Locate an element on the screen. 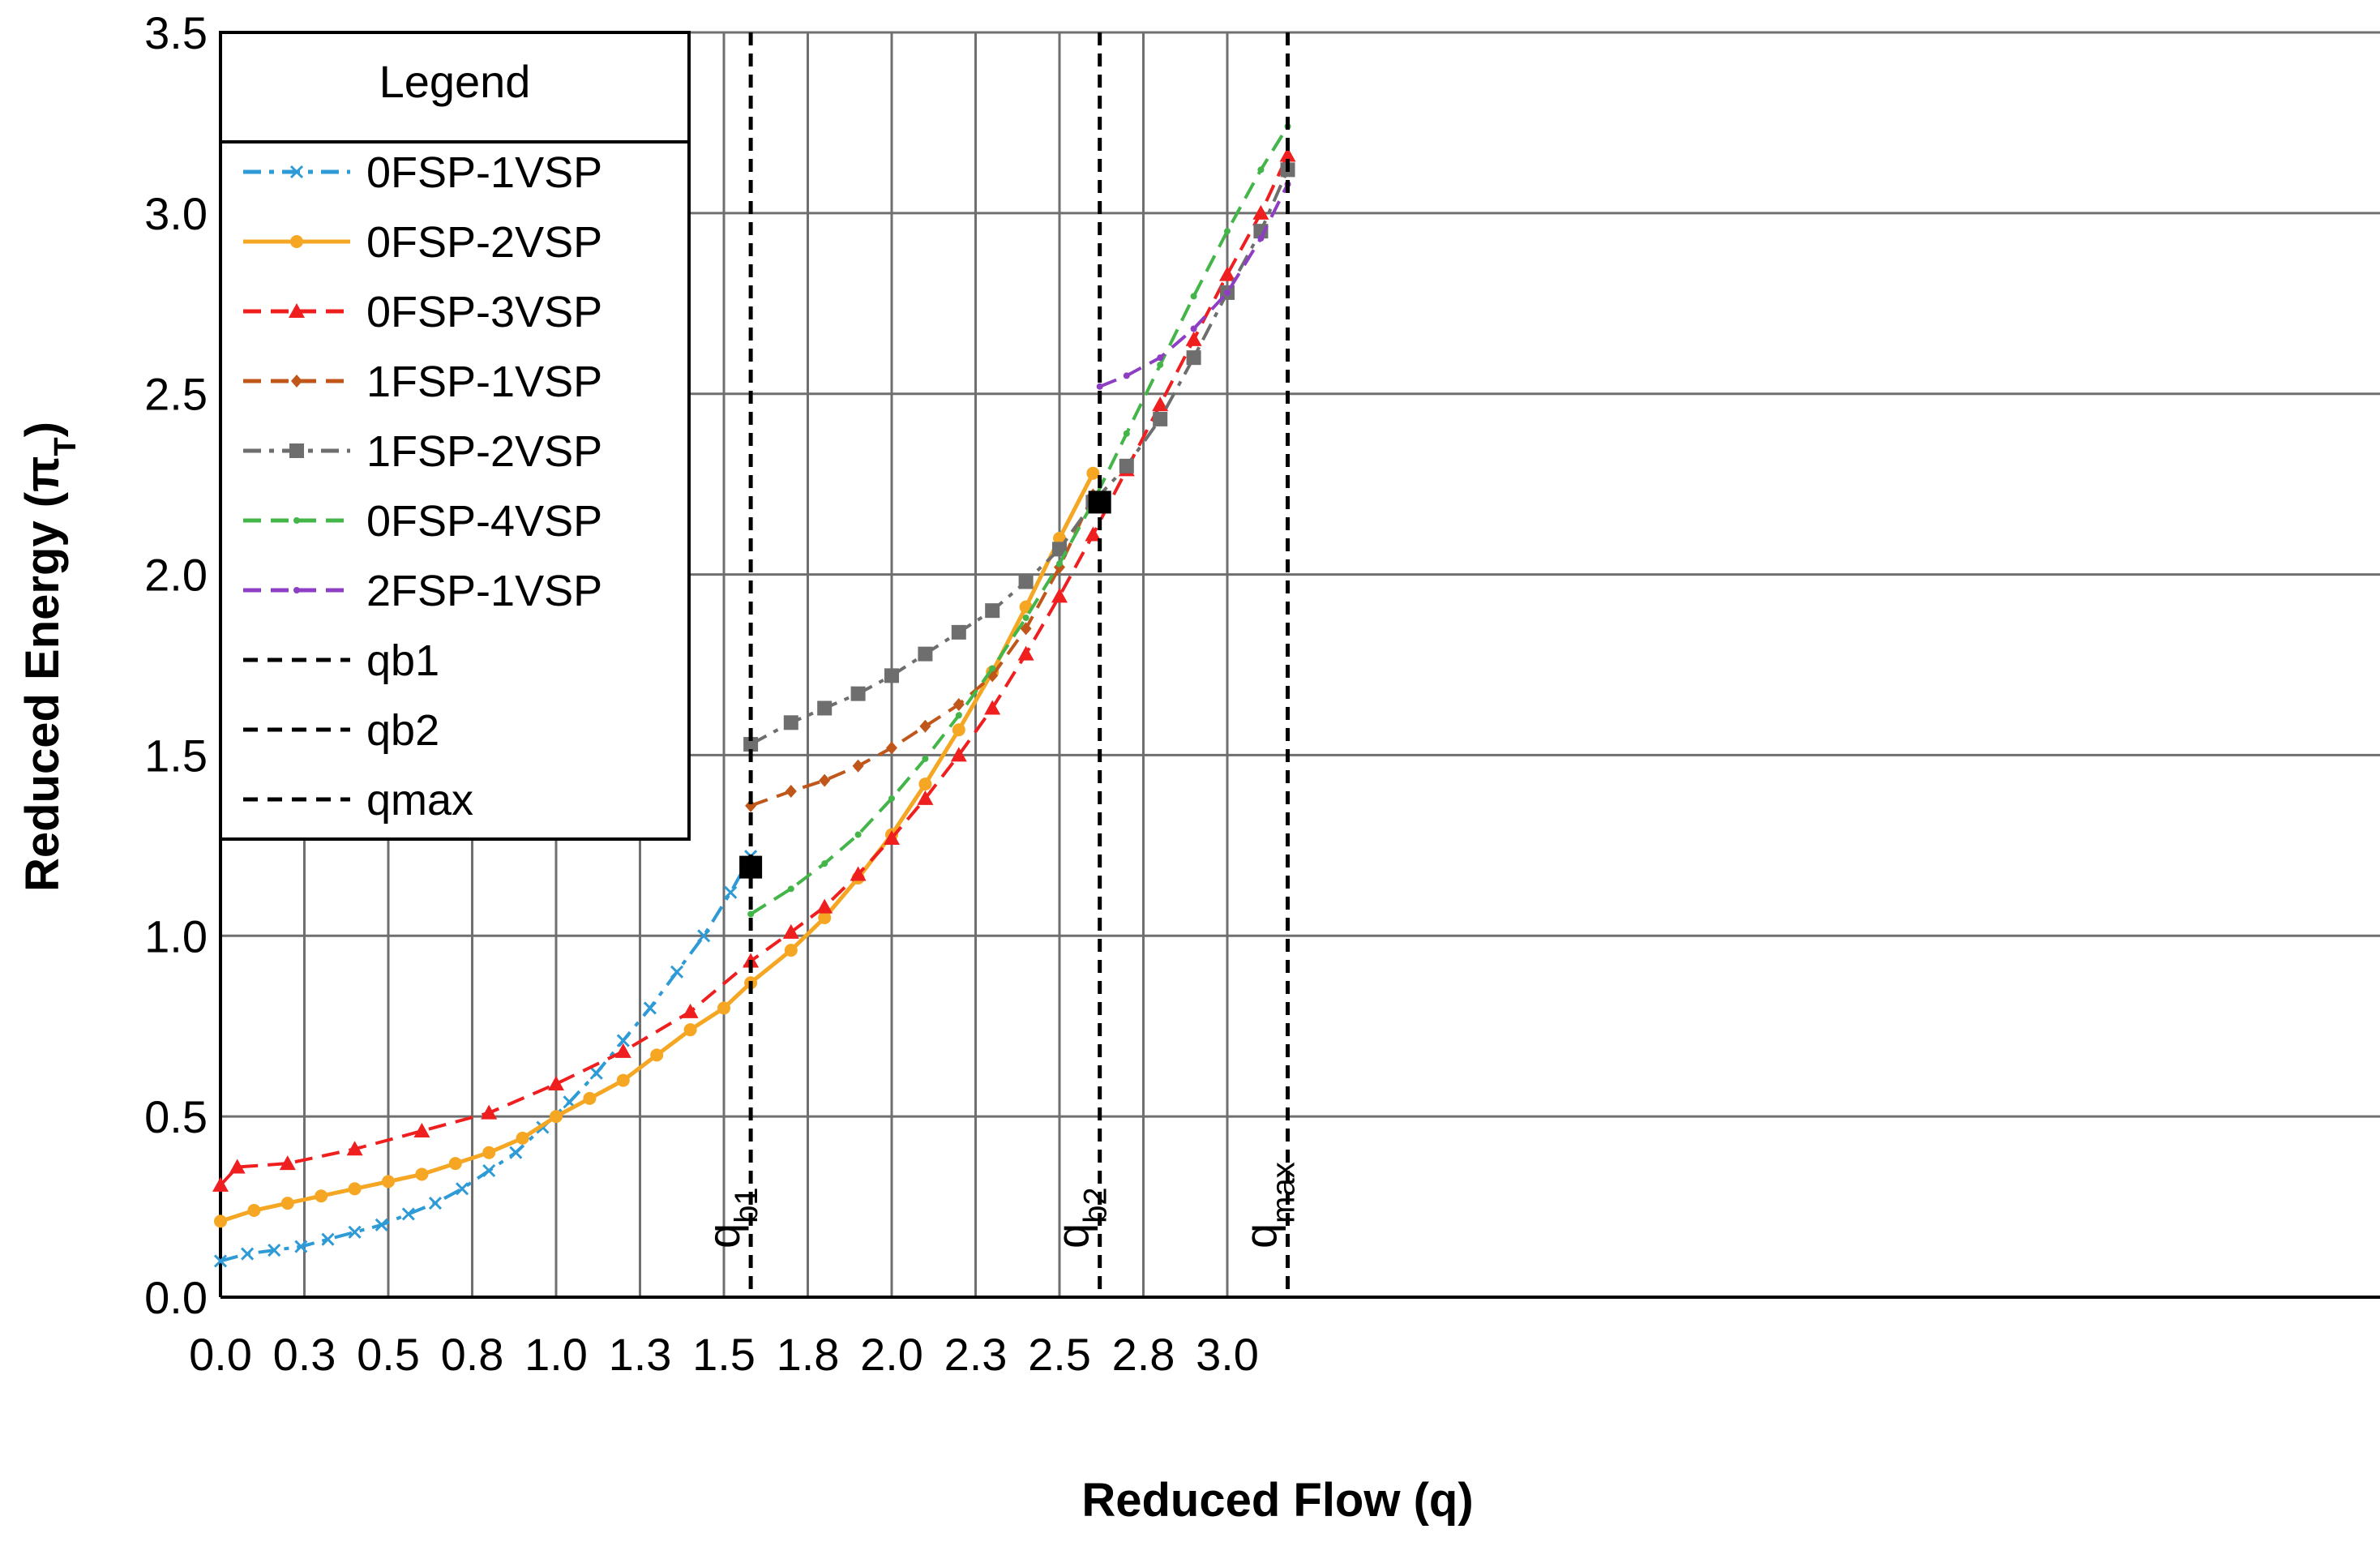  legend-entry-0fsp-1vsp: 0FSP-1VSP is located at coordinates (423, 172).